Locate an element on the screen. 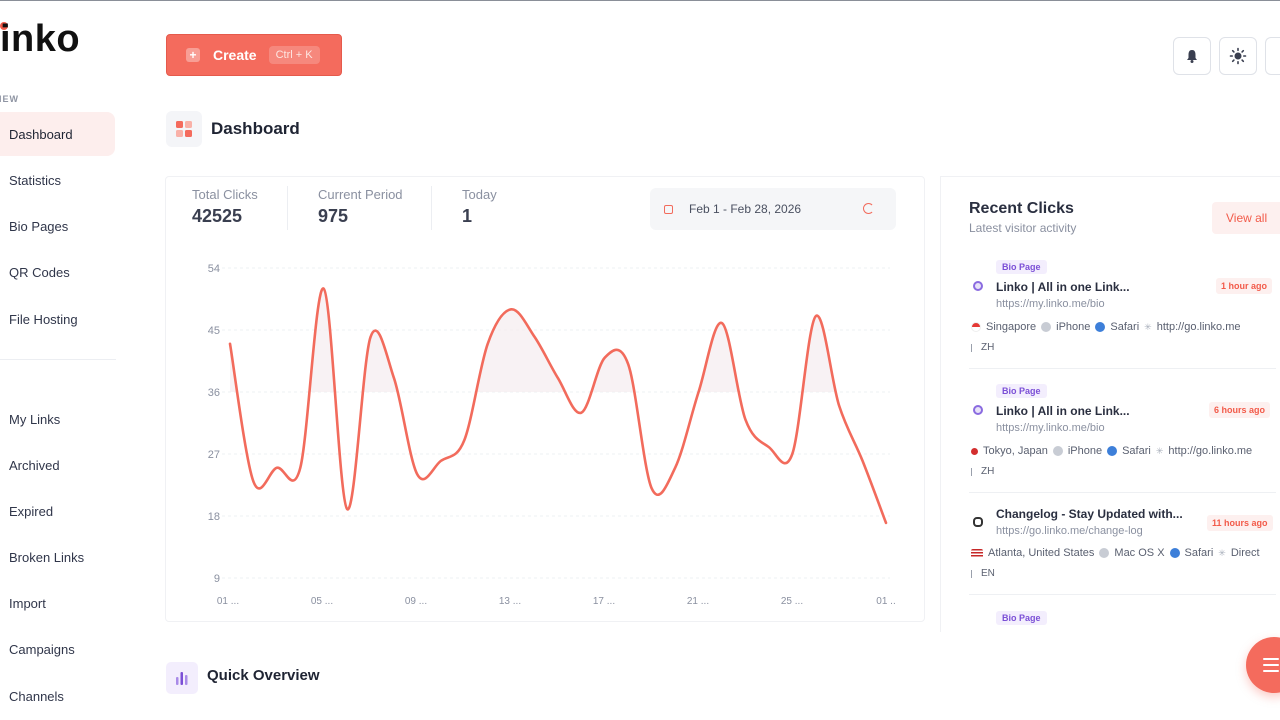  date-range-picker: Feb 1 - Feb 28, 2026 is located at coordinates (773, 209).